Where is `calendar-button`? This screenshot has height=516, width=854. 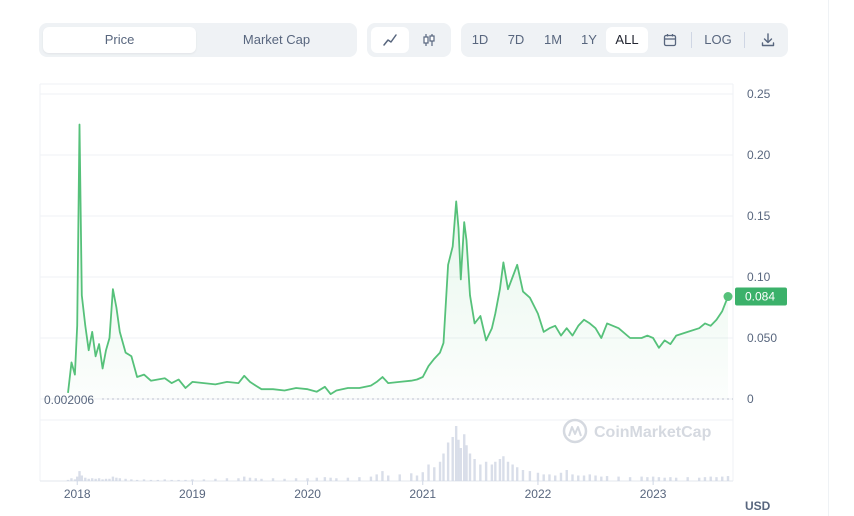 calendar-button is located at coordinates (670, 40).